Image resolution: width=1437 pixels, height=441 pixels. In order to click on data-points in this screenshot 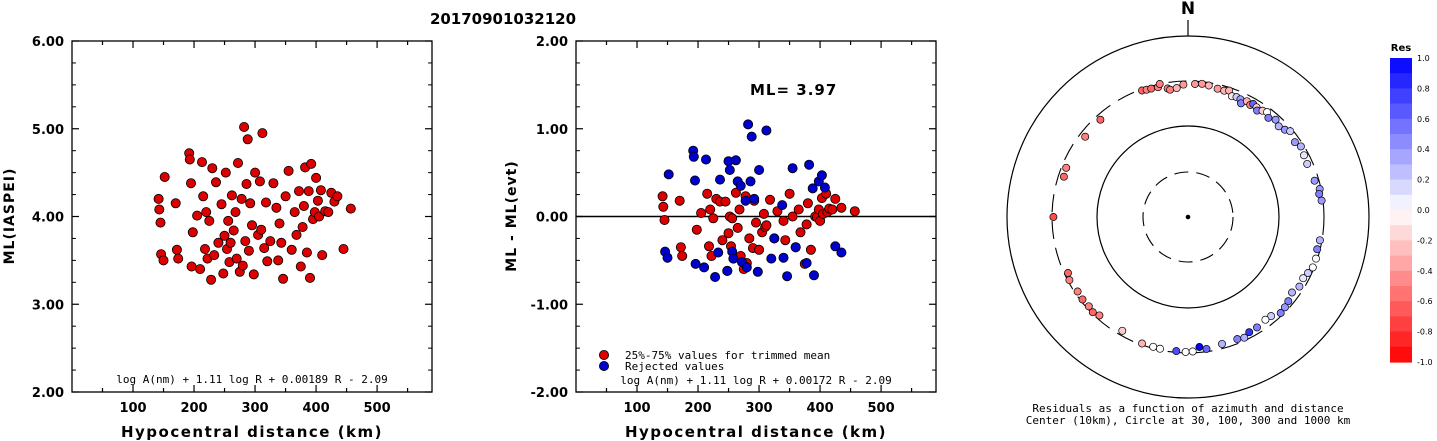, I will do `click(254, 203)`.